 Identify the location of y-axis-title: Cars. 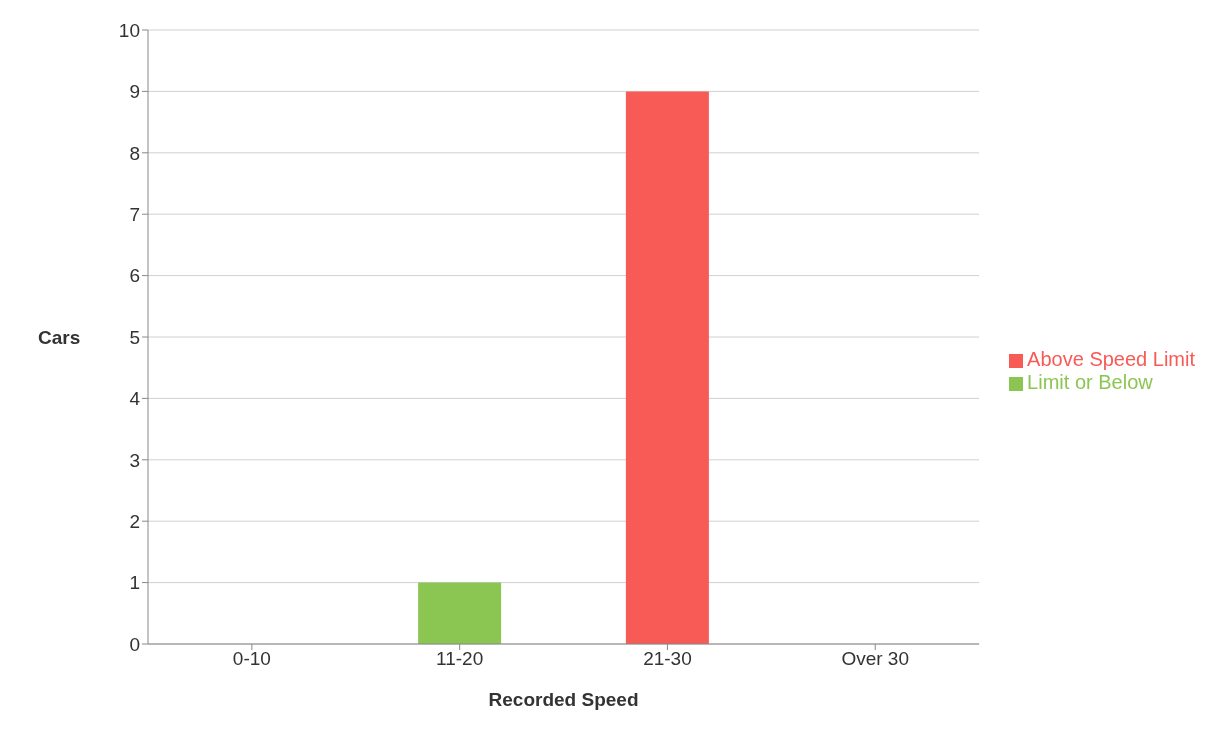
(59, 337).